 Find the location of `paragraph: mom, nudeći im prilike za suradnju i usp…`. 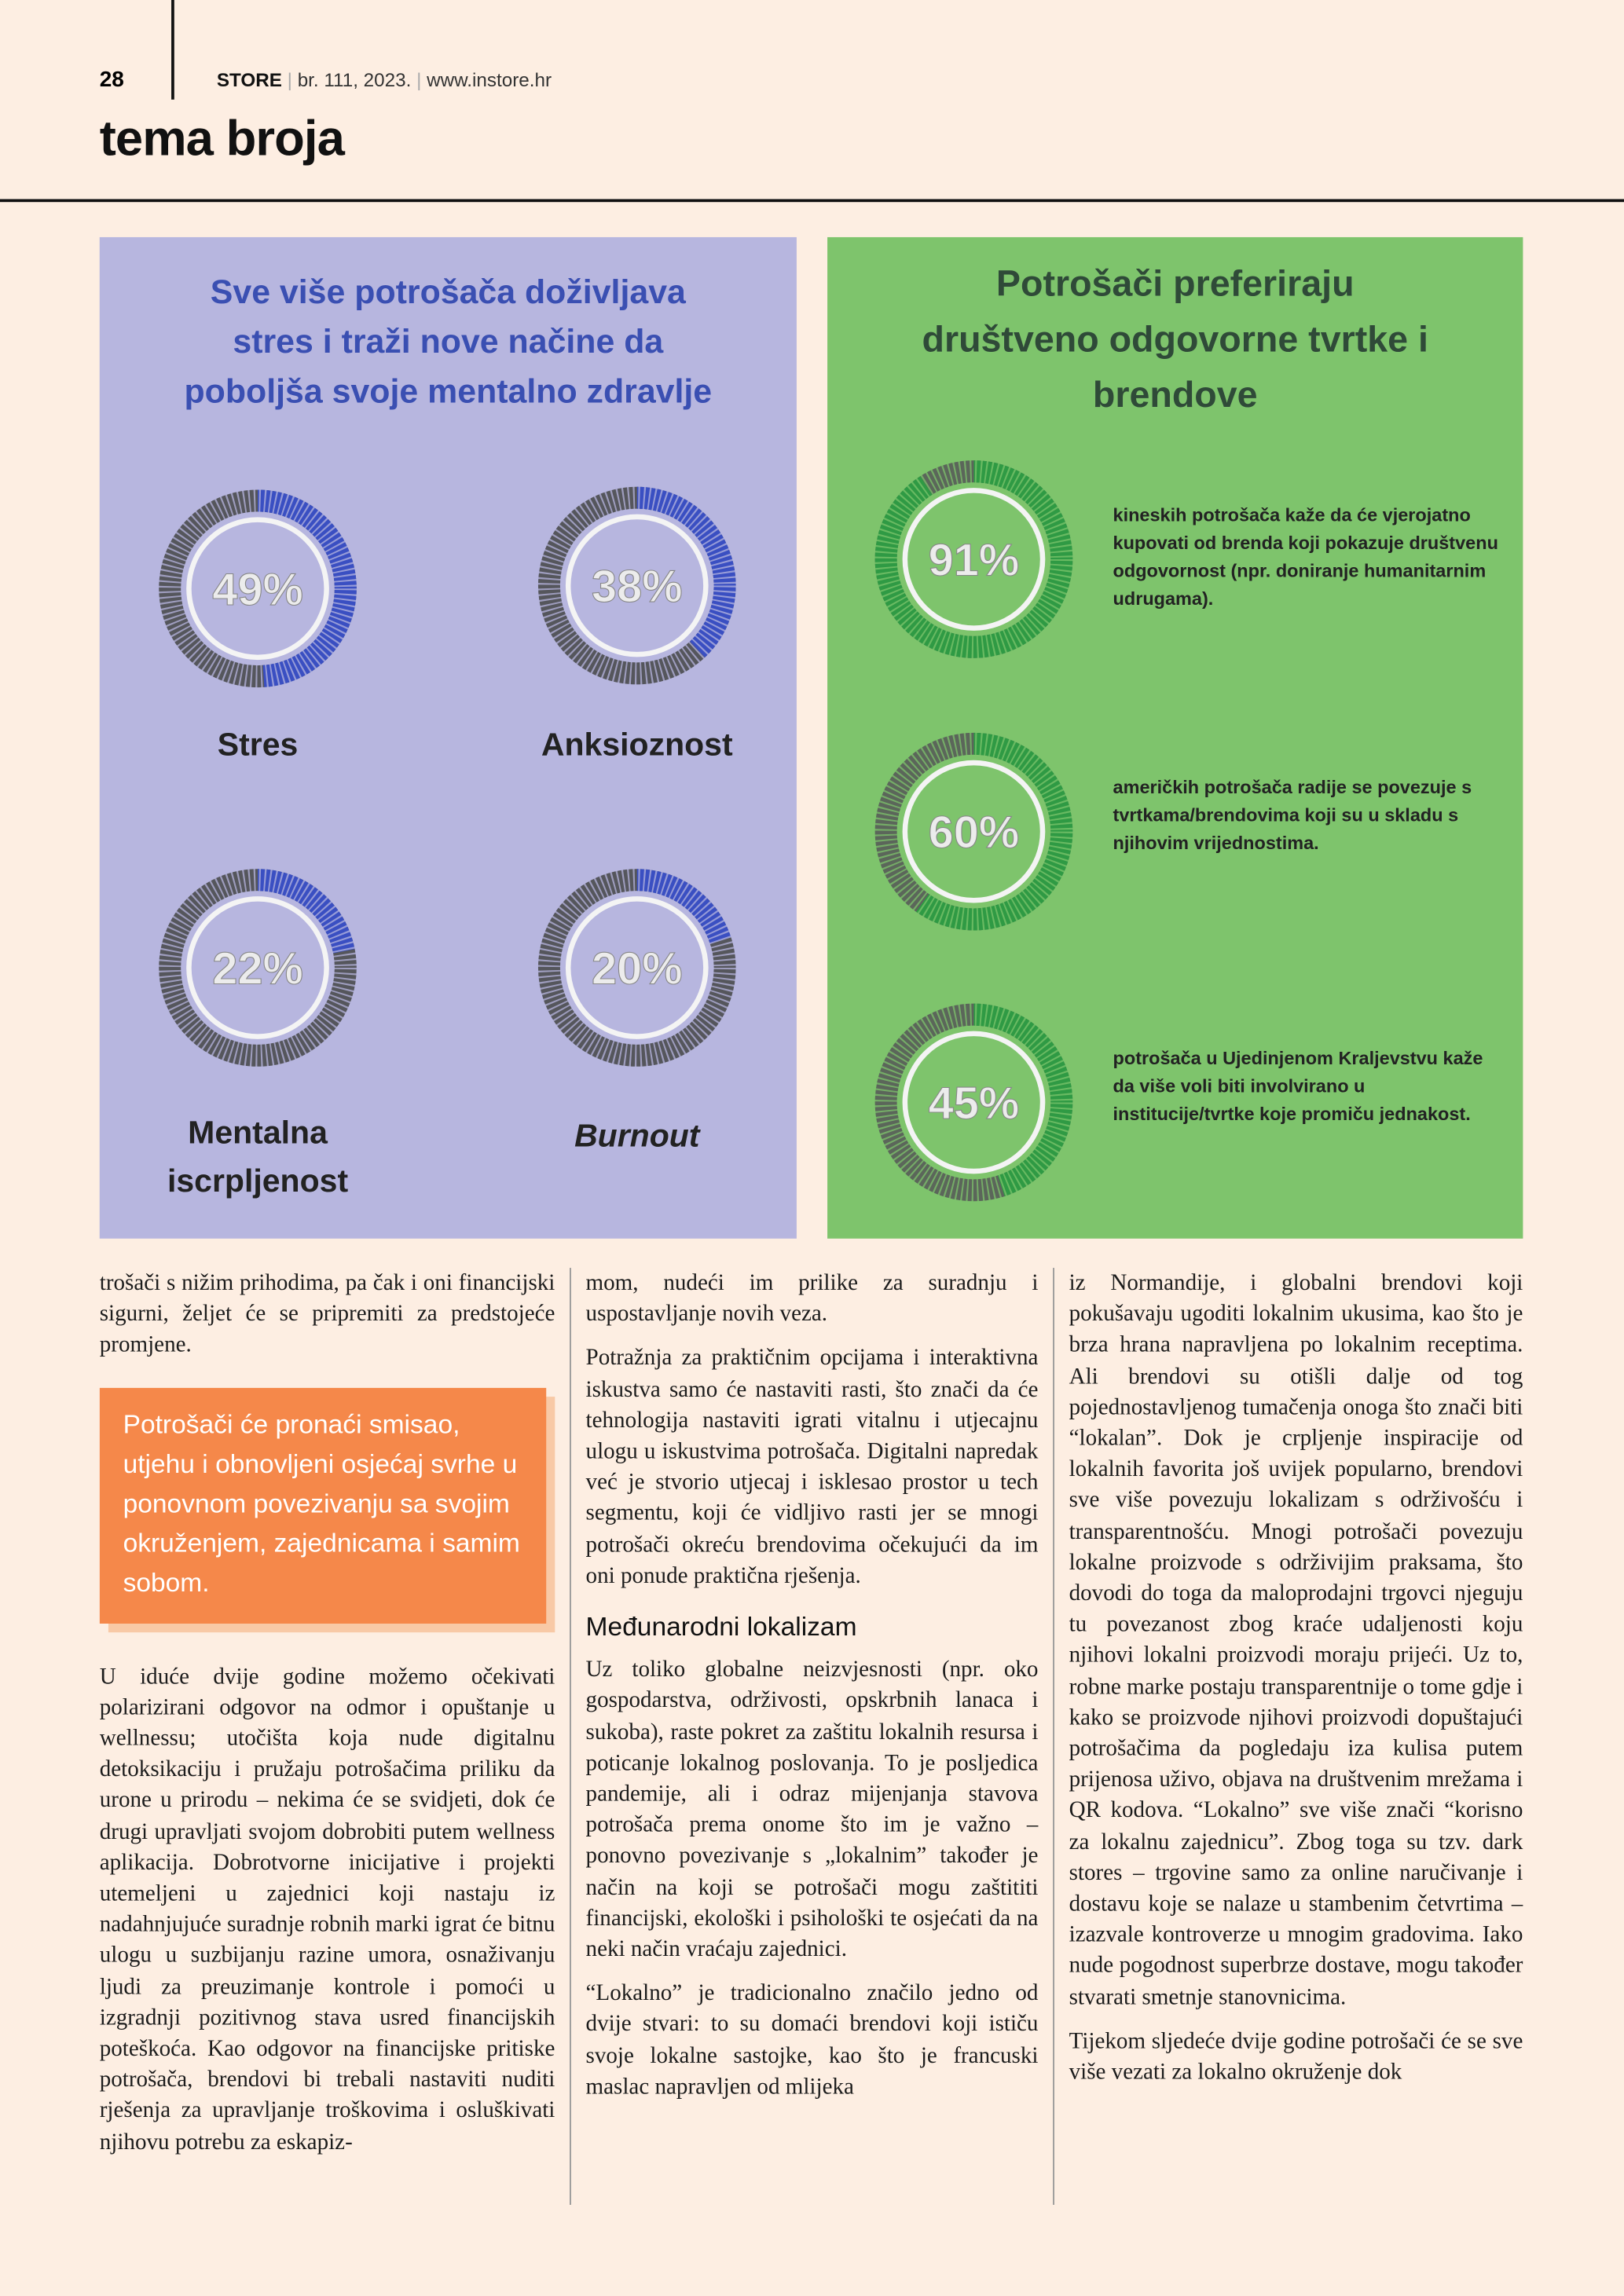

paragraph: mom, nudeći im prilike za suradnju i usp… is located at coordinates (812, 1298).